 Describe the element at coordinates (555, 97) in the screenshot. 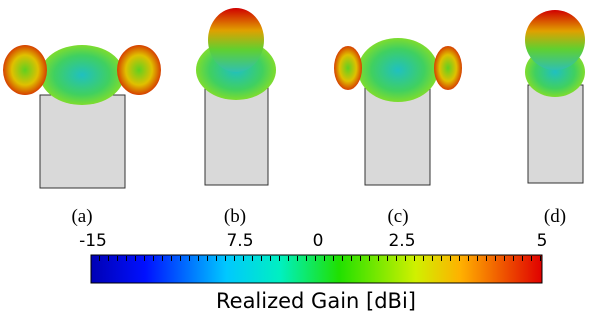

I see `panel-d` at that location.